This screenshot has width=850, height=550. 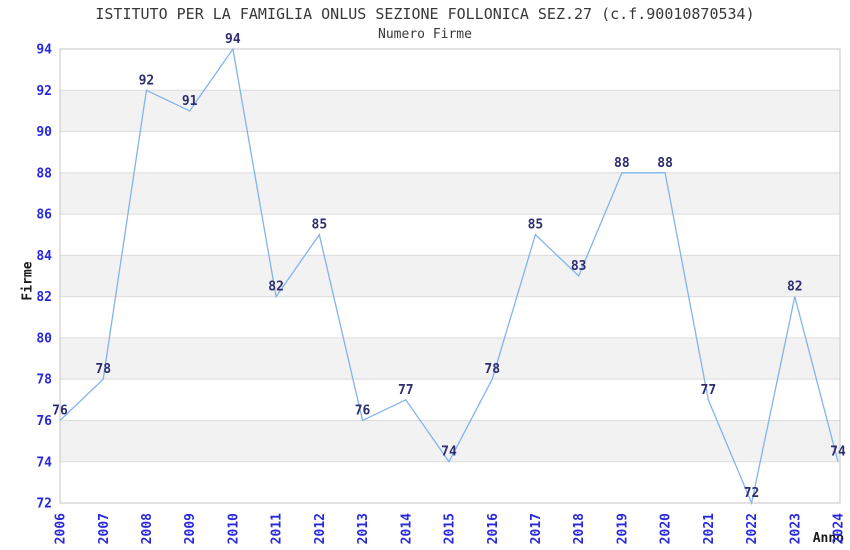 What do you see at coordinates (104, 528) in the screenshot?
I see `x-tick-label: 2007` at bounding box center [104, 528].